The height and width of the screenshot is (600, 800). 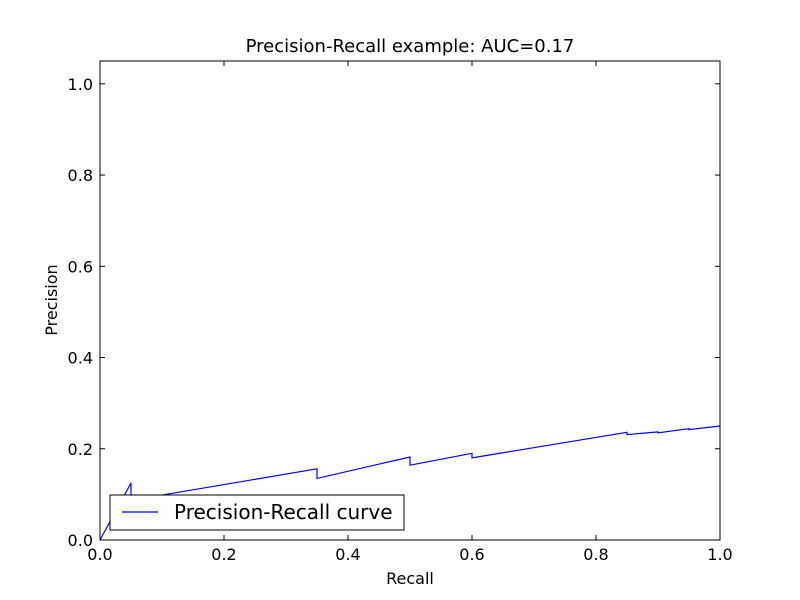 What do you see at coordinates (595, 554) in the screenshot?
I see `x-tick-label: 0.8` at bounding box center [595, 554].